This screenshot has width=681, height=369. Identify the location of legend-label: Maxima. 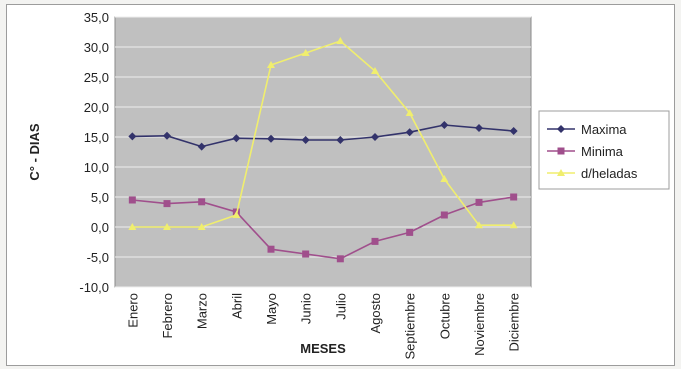
(604, 129).